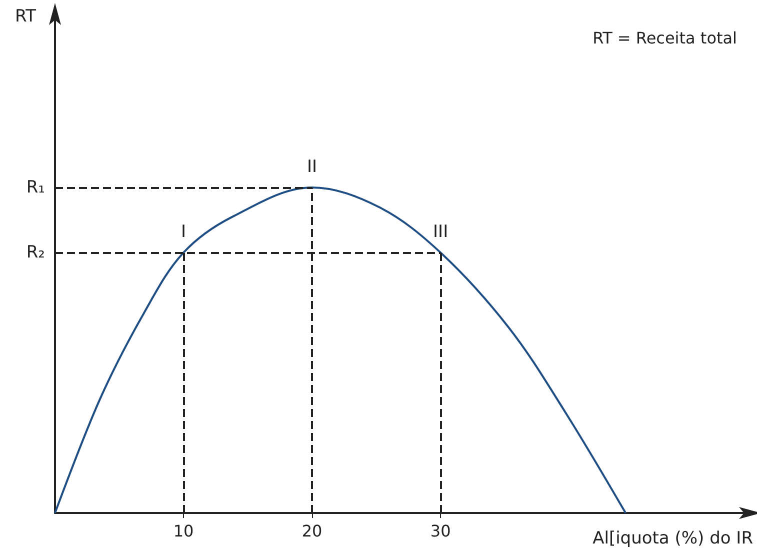 Image resolution: width=757 pixels, height=553 pixels. What do you see at coordinates (665, 38) in the screenshot?
I see `text: RT = Receita total` at bounding box center [665, 38].